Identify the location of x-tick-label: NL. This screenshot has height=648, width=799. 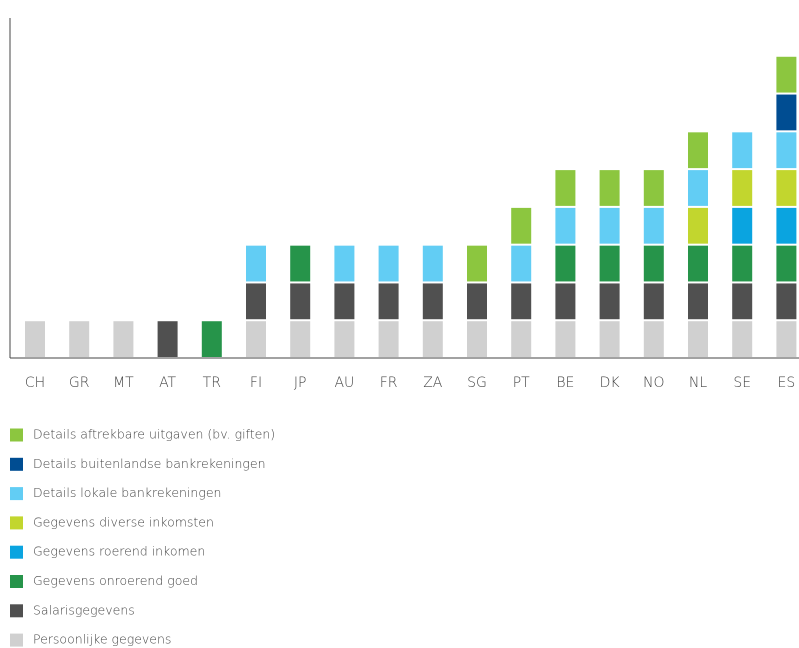
(698, 383).